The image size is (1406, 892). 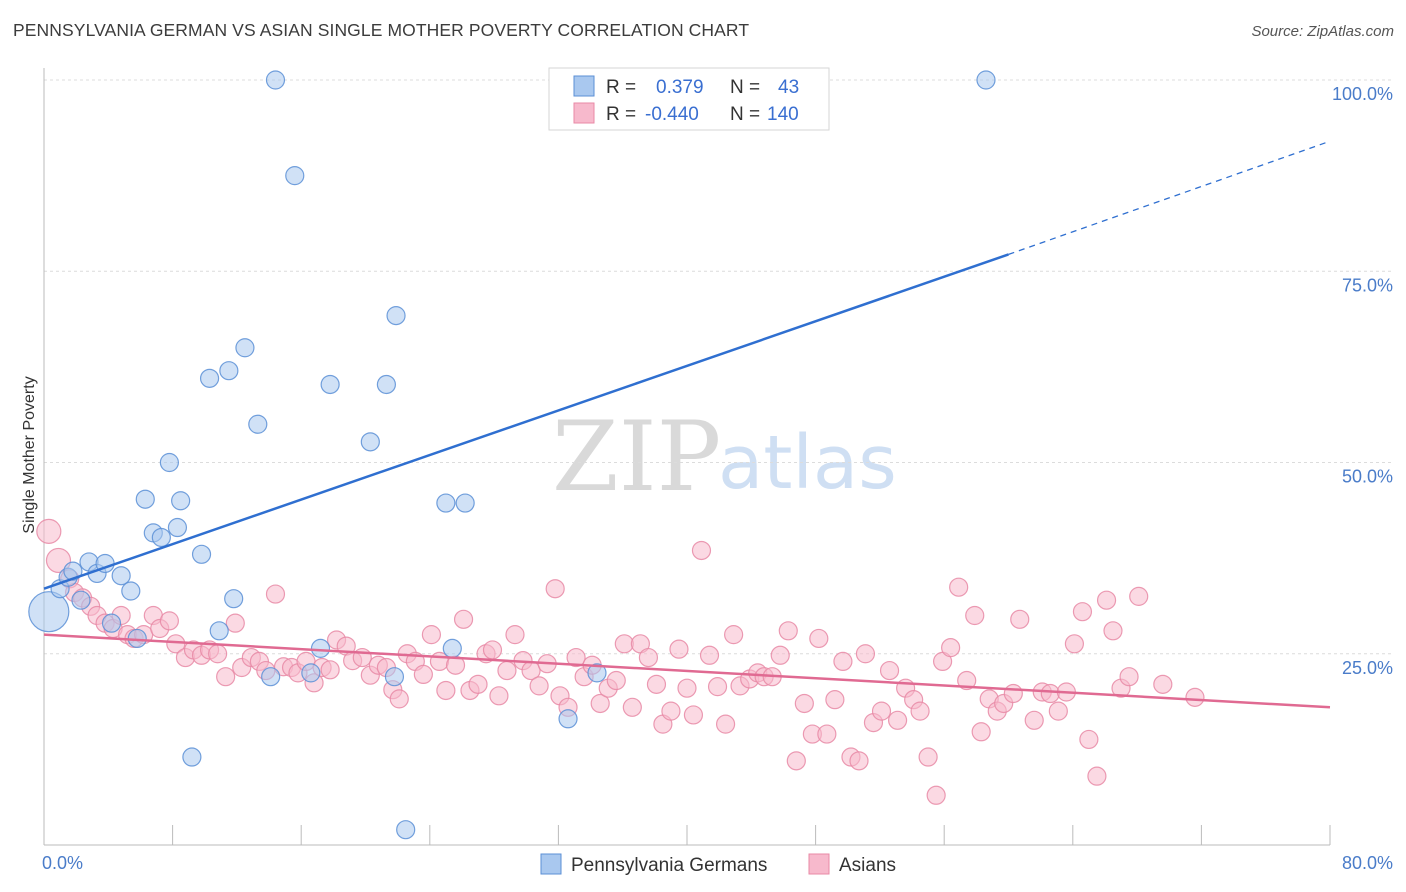 What do you see at coordinates (745, 87) in the screenshot?
I see `legend-n-label: N =` at bounding box center [745, 87].